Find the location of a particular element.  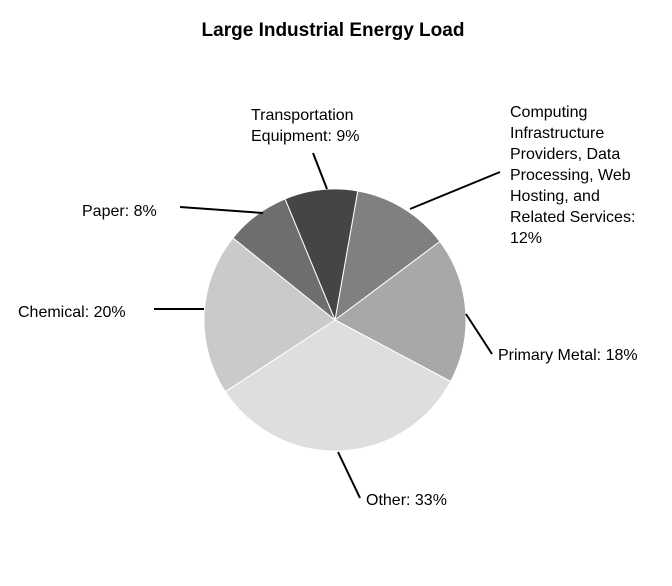

slice-label-3: Other: 33% is located at coordinates (406, 500).